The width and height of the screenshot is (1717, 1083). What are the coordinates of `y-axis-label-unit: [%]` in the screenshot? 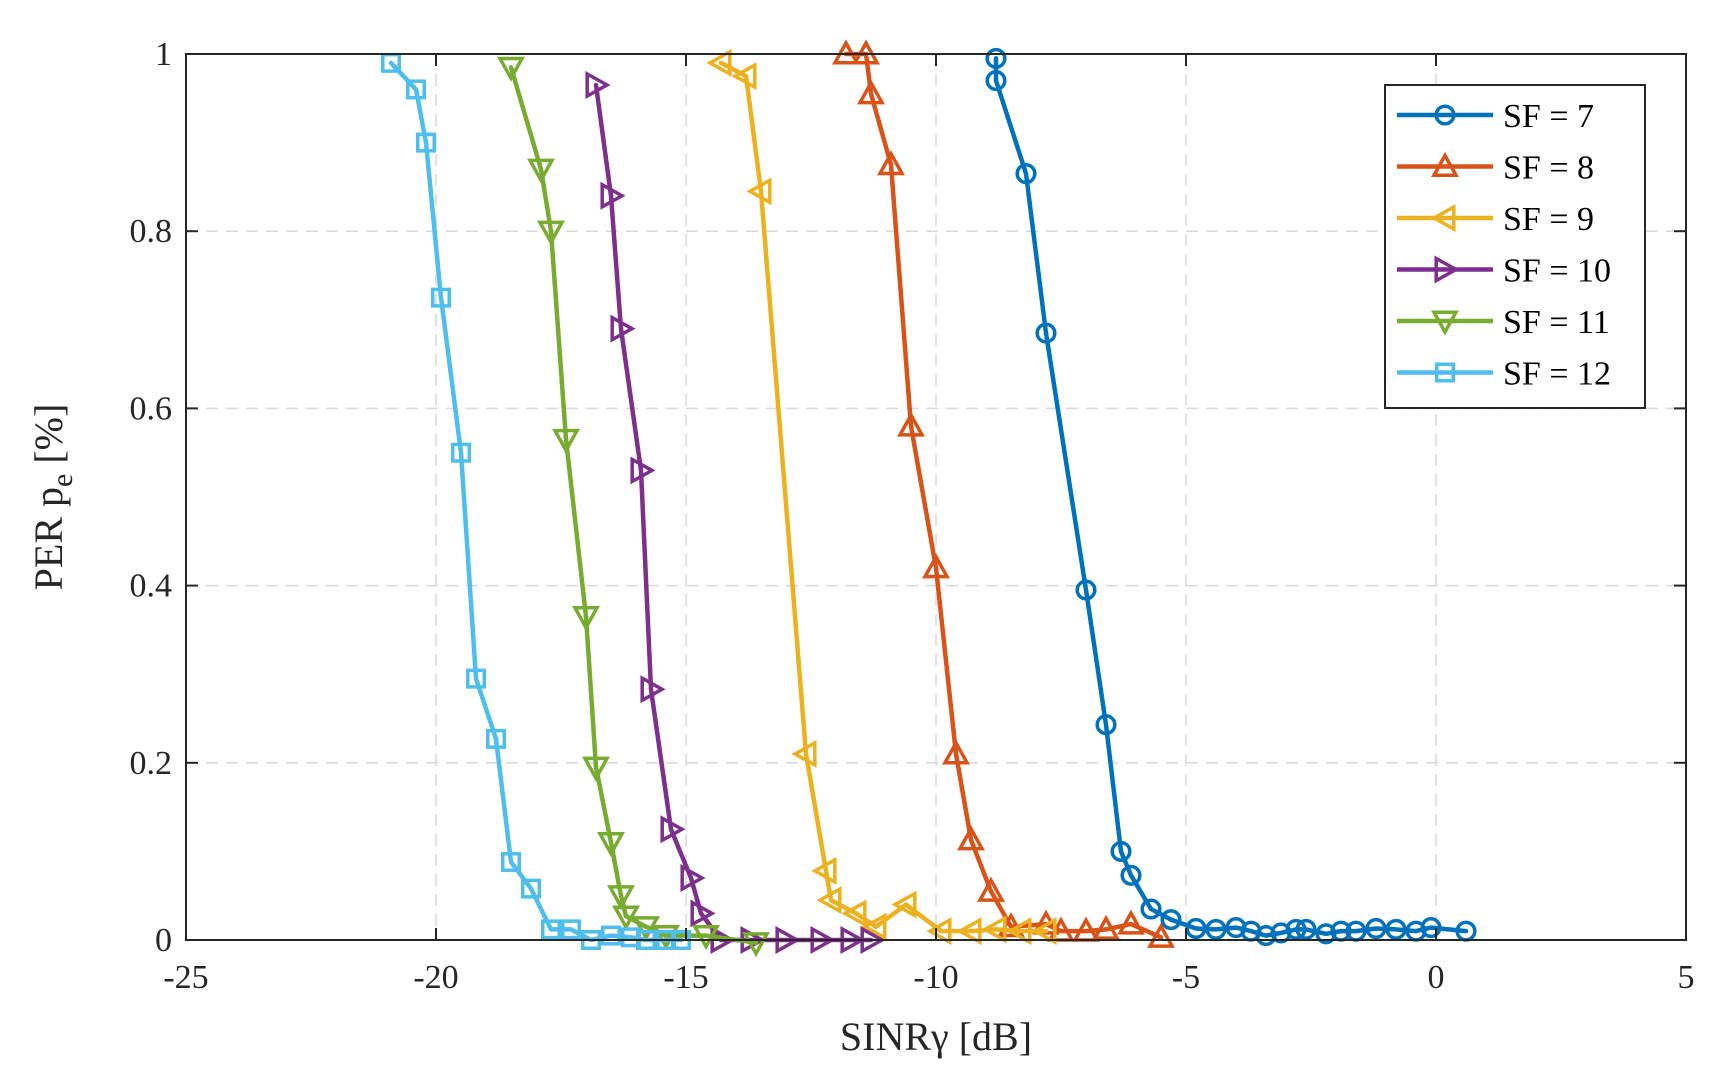 It's located at (48, 439).